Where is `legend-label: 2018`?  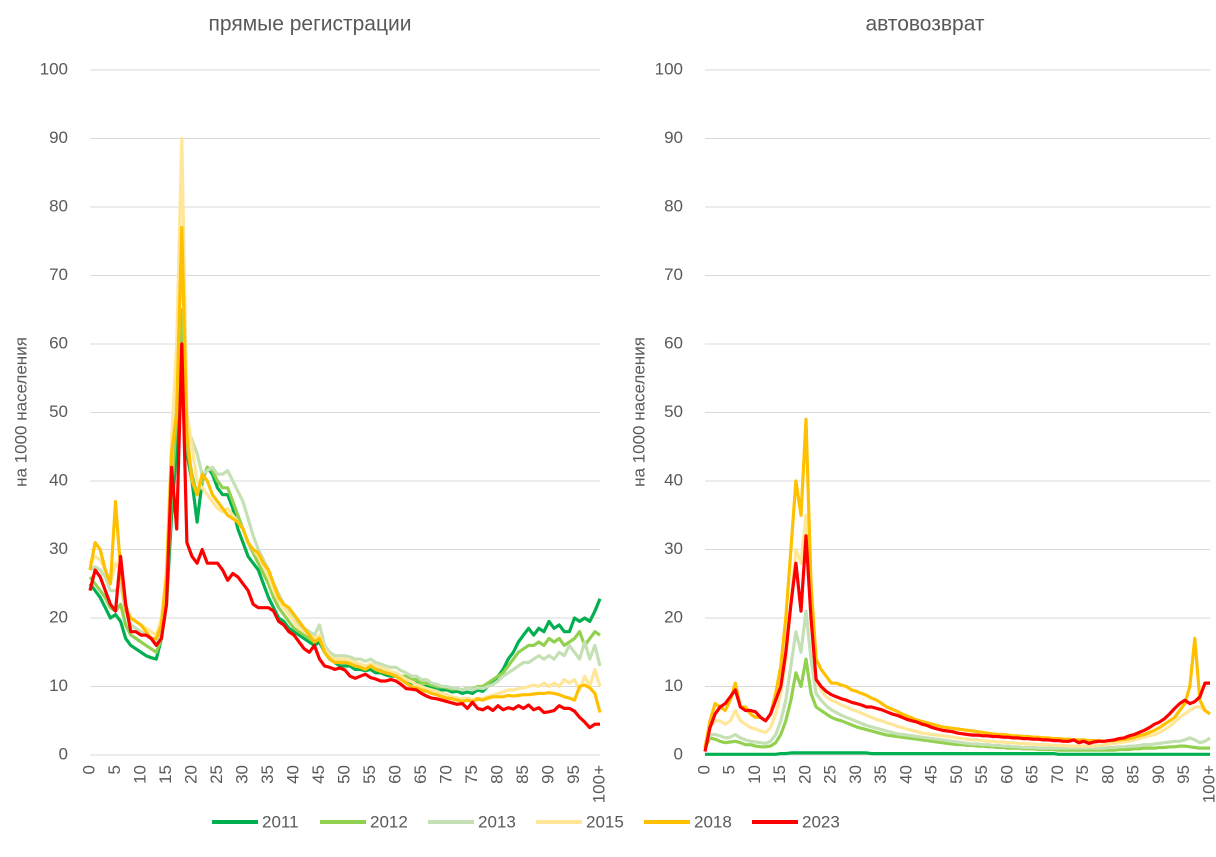 legend-label: 2018 is located at coordinates (713, 821).